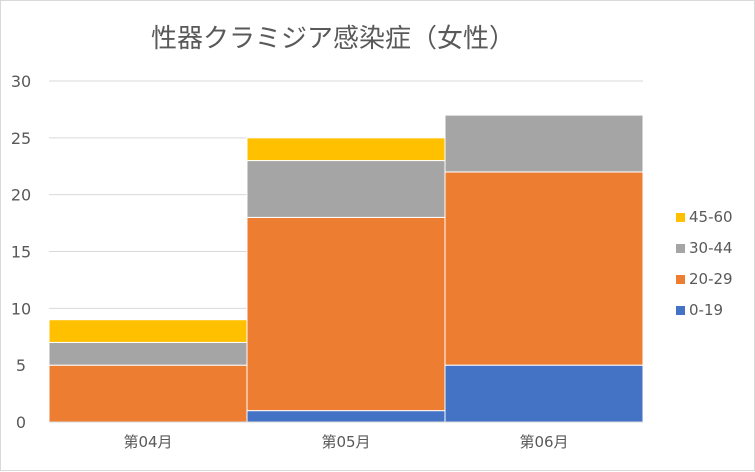 The image size is (755, 472). What do you see at coordinates (711, 279) in the screenshot?
I see `legend-label-20-29: 20-29` at bounding box center [711, 279].